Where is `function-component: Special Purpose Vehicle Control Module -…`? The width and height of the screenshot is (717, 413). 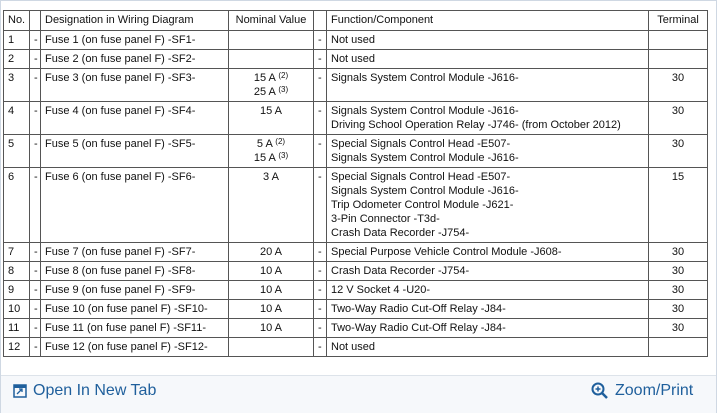
function-component: Special Purpose Vehicle Control Module -… is located at coordinates (487, 252).